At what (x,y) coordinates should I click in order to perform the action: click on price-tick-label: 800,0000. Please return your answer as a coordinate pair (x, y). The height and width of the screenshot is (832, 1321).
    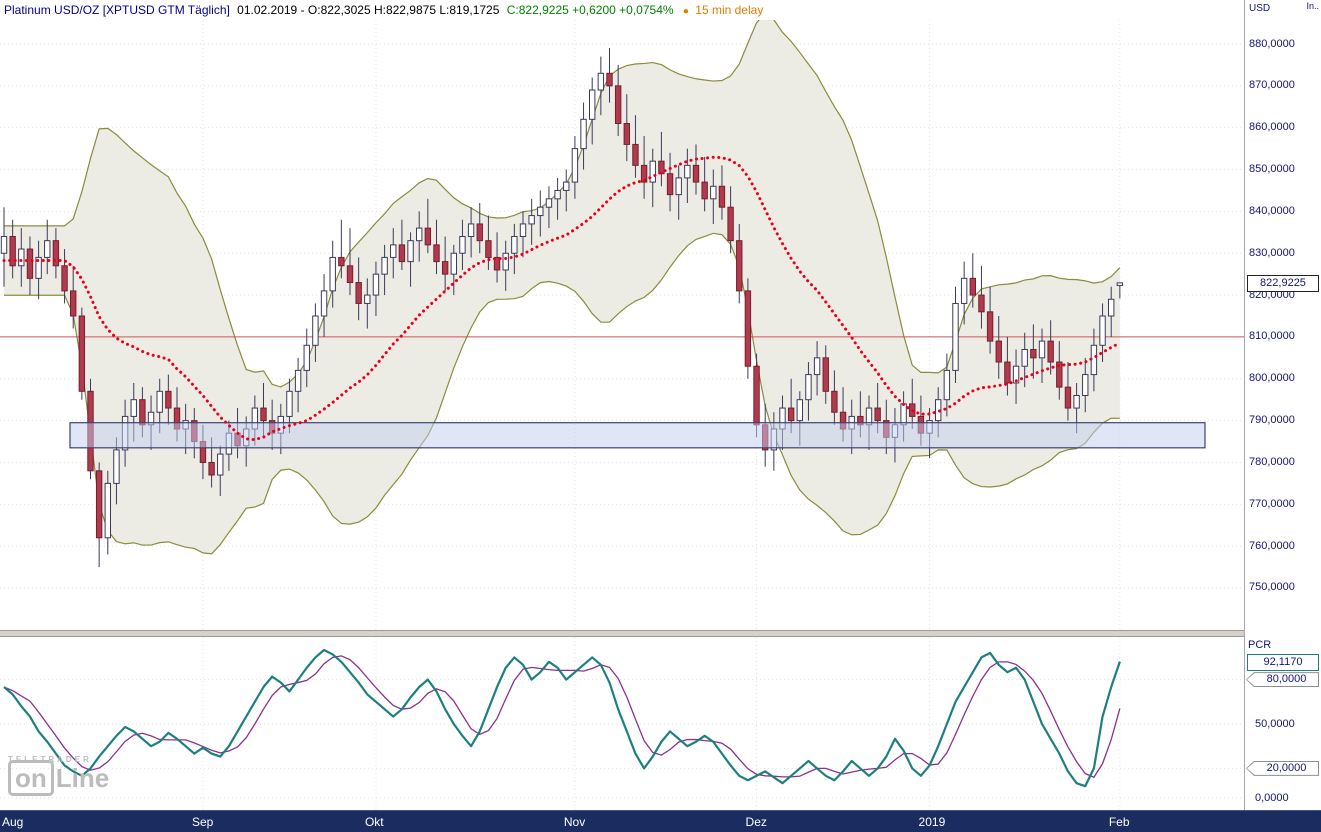
    Looking at the image, I should click on (1272, 378).